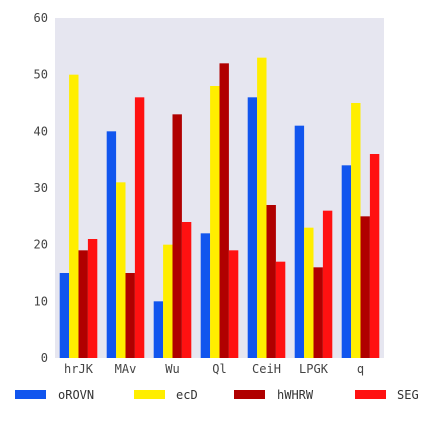  I want to click on bar-hWHRW-Wu, so click(177, 236).